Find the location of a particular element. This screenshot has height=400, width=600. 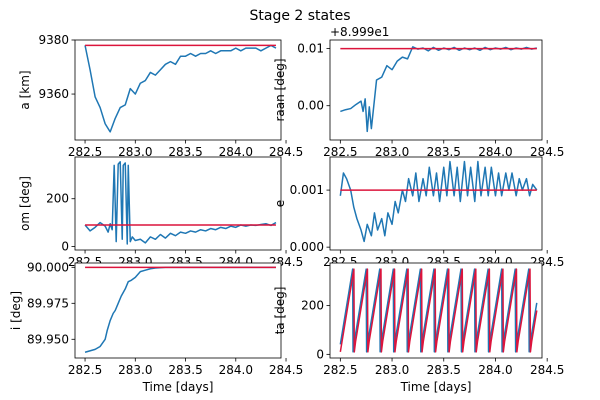

y-tick-label-ta: 200 is located at coordinates (312, 306).